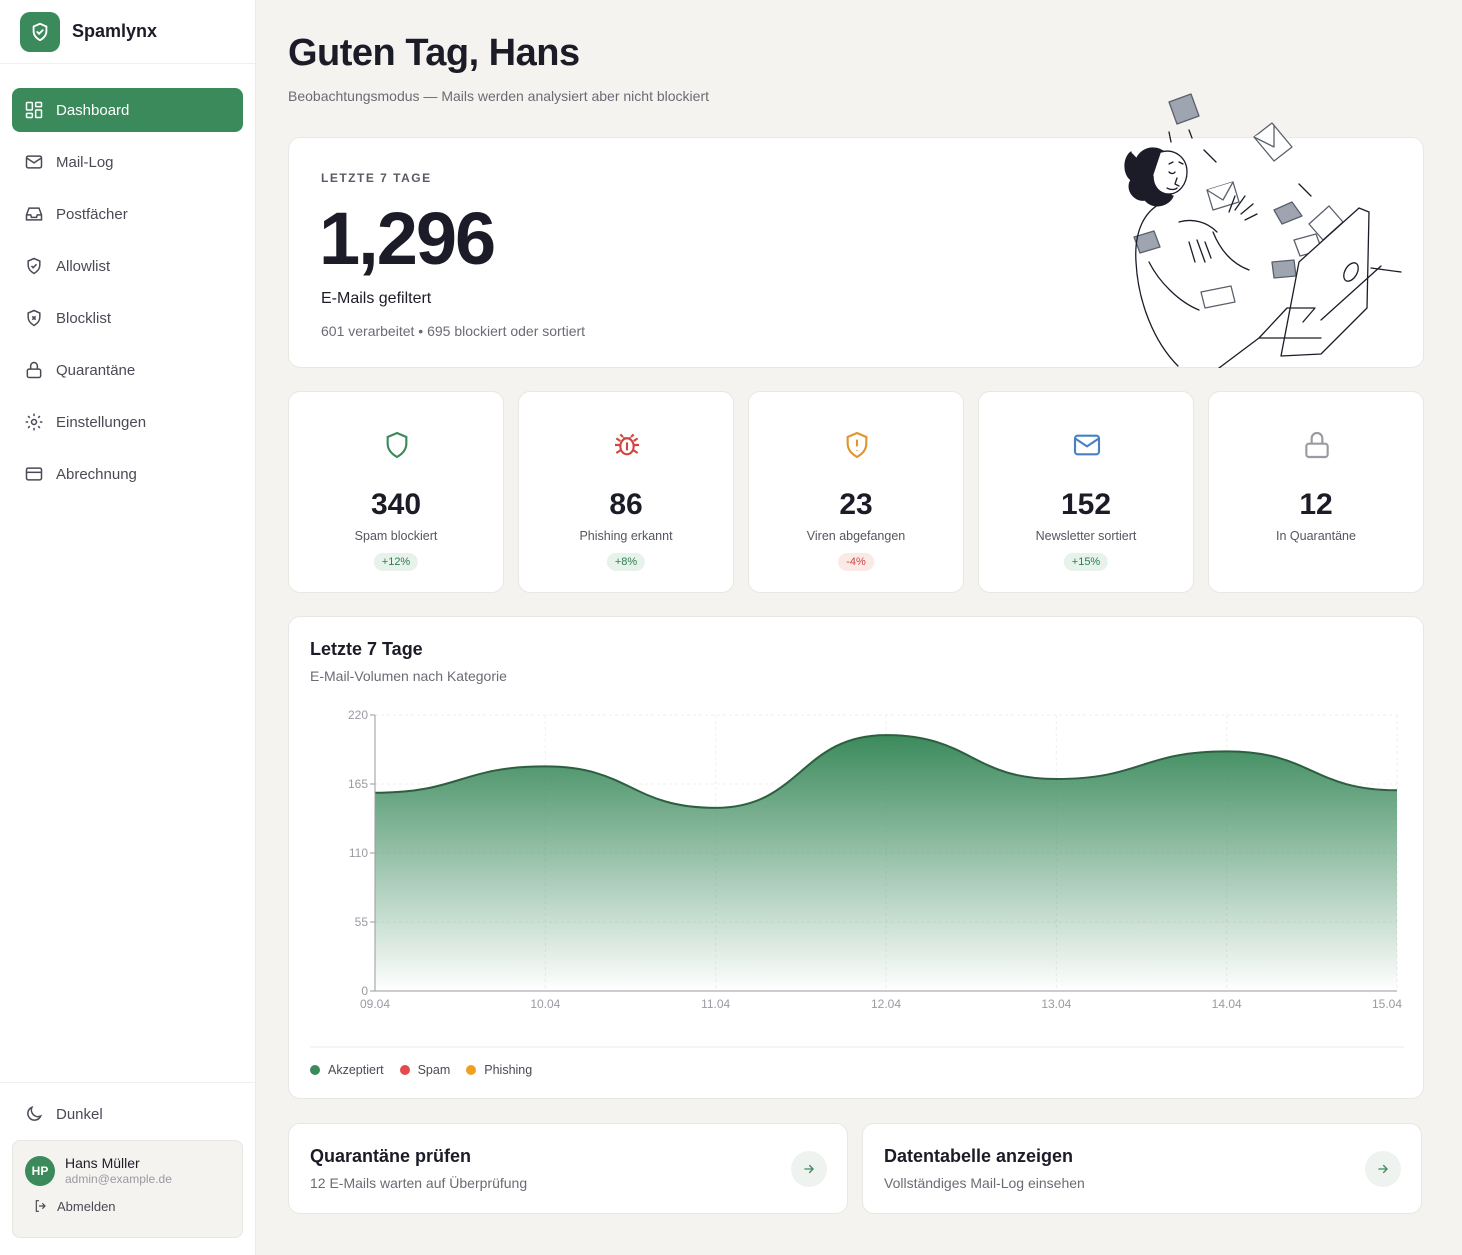  I want to click on mail-icon, so click(34, 162).